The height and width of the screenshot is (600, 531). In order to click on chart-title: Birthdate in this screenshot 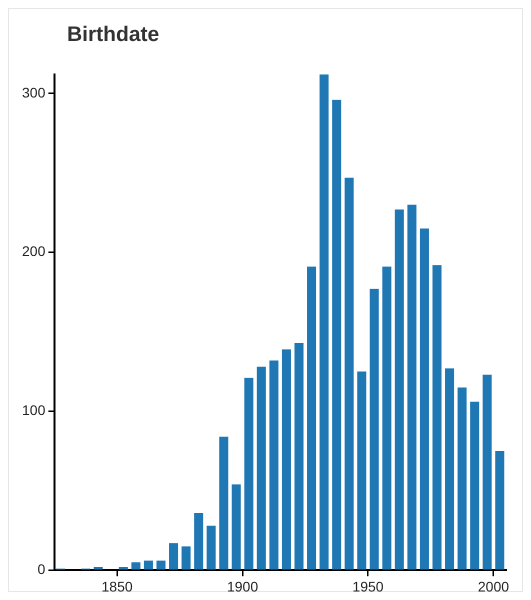, I will do `click(113, 35)`.